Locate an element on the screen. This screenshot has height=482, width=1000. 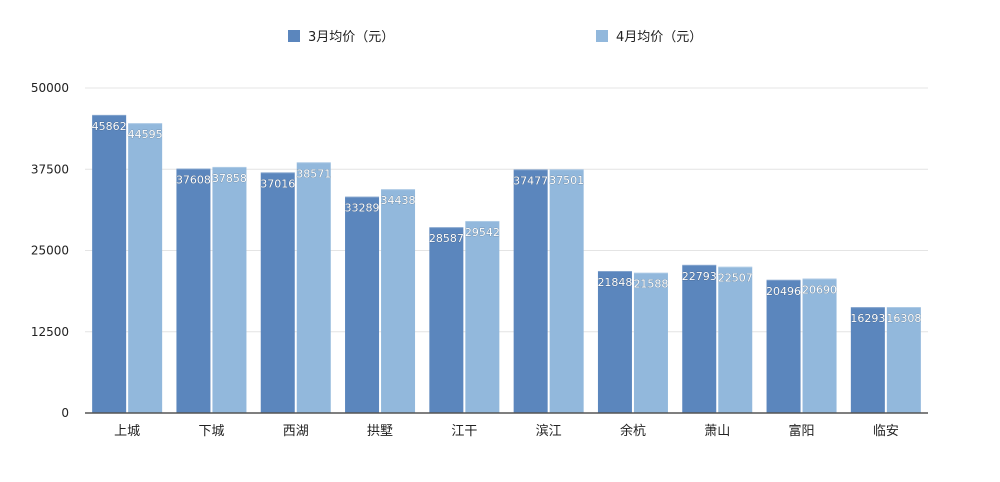
data-label: 44595 is located at coordinates (145, 134).